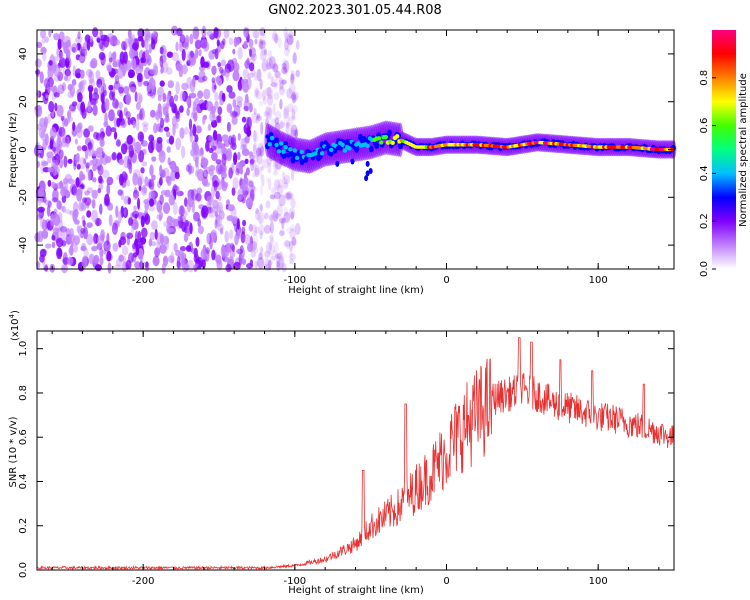 The height and width of the screenshot is (600, 750). I want to click on heatmap-xtick-label: -100, so click(294, 280).